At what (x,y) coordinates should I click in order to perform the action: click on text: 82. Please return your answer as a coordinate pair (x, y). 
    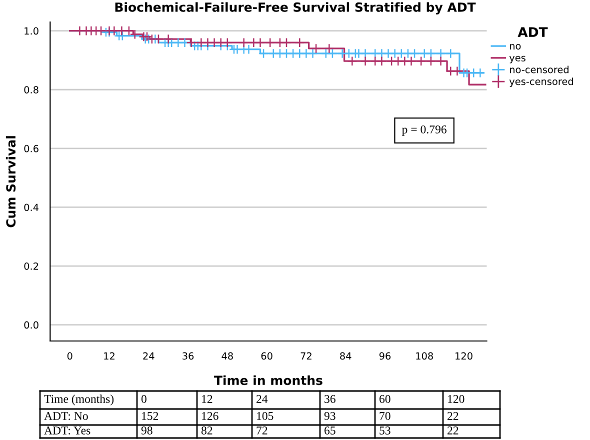
    Looking at the image, I should click on (206, 430).